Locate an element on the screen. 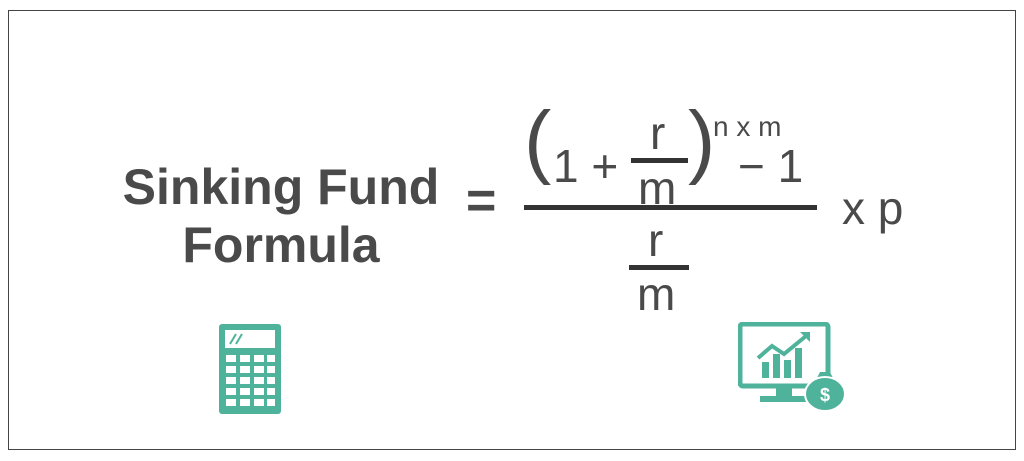 The height and width of the screenshot is (461, 1024). multiplier: x p is located at coordinates (873, 208).